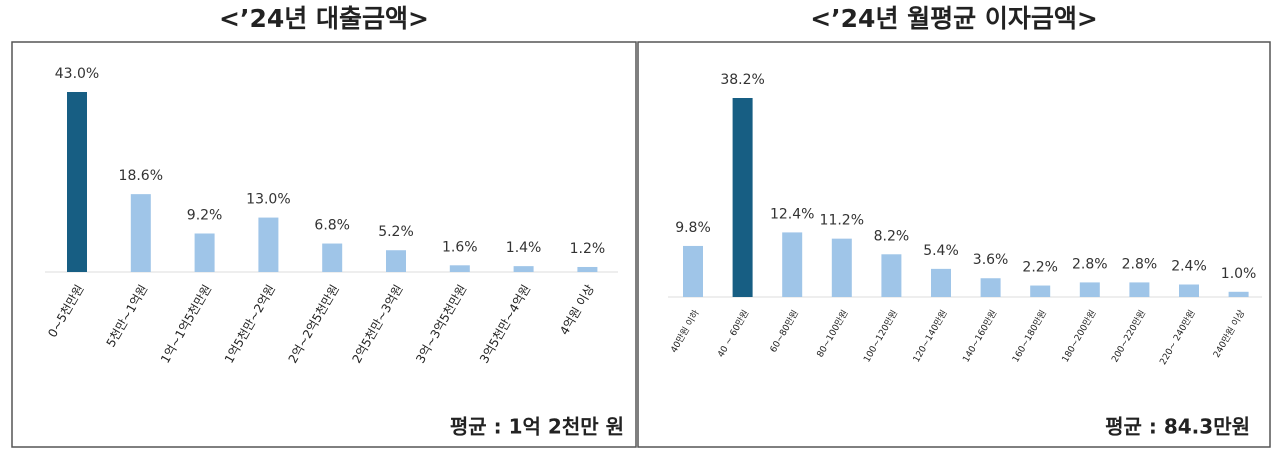 This screenshot has width=1280, height=462. I want to click on value-label: 3.6%, so click(991, 260).